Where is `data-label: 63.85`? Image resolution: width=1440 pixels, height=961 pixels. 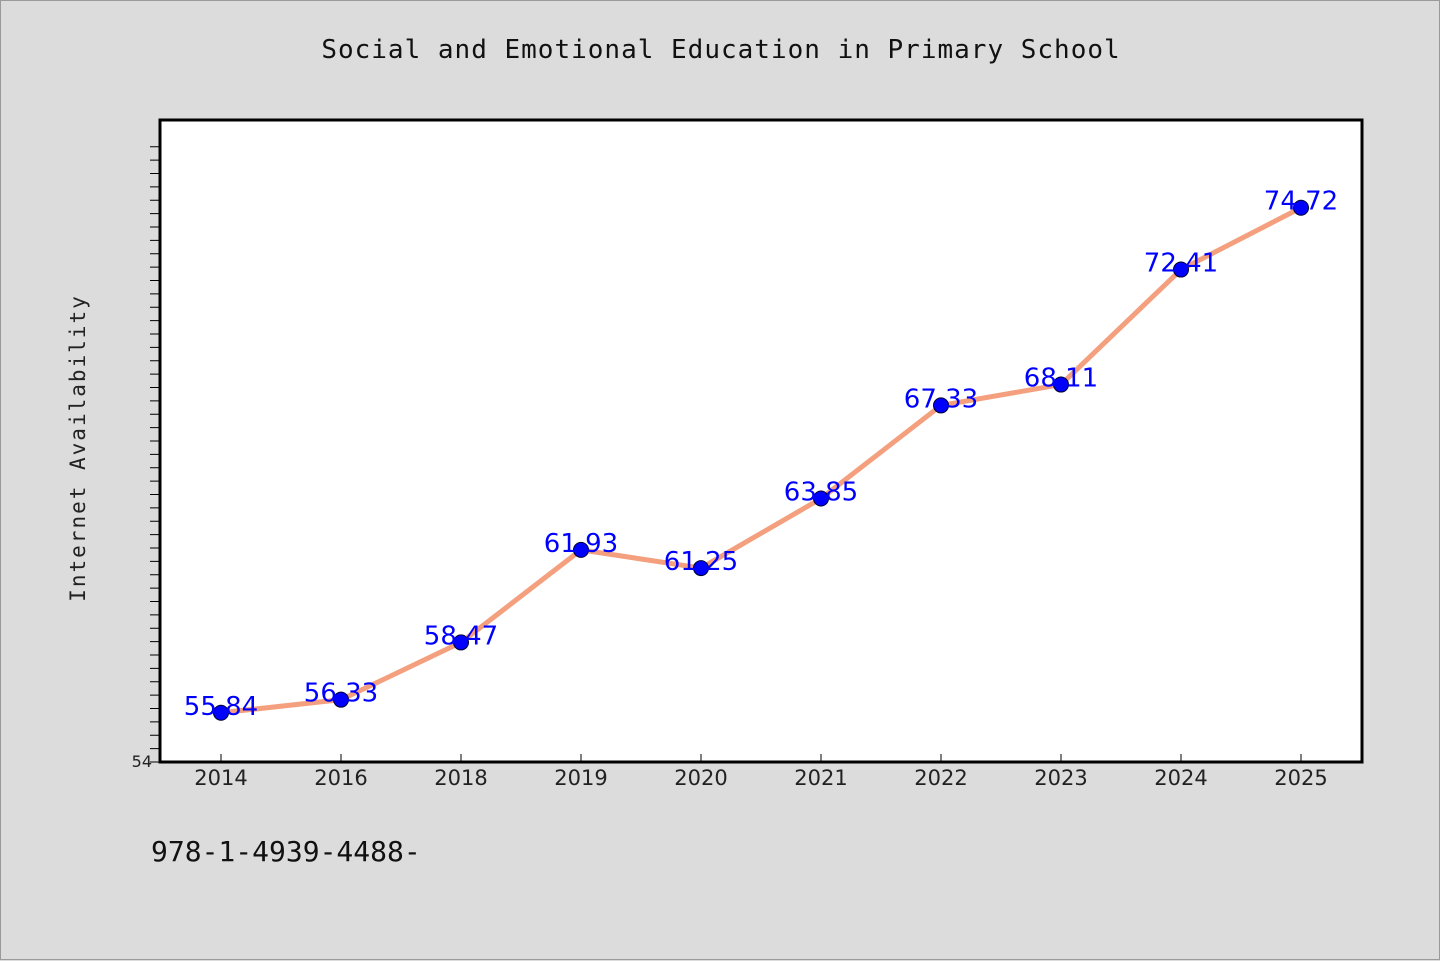 data-label: 63.85 is located at coordinates (821, 493).